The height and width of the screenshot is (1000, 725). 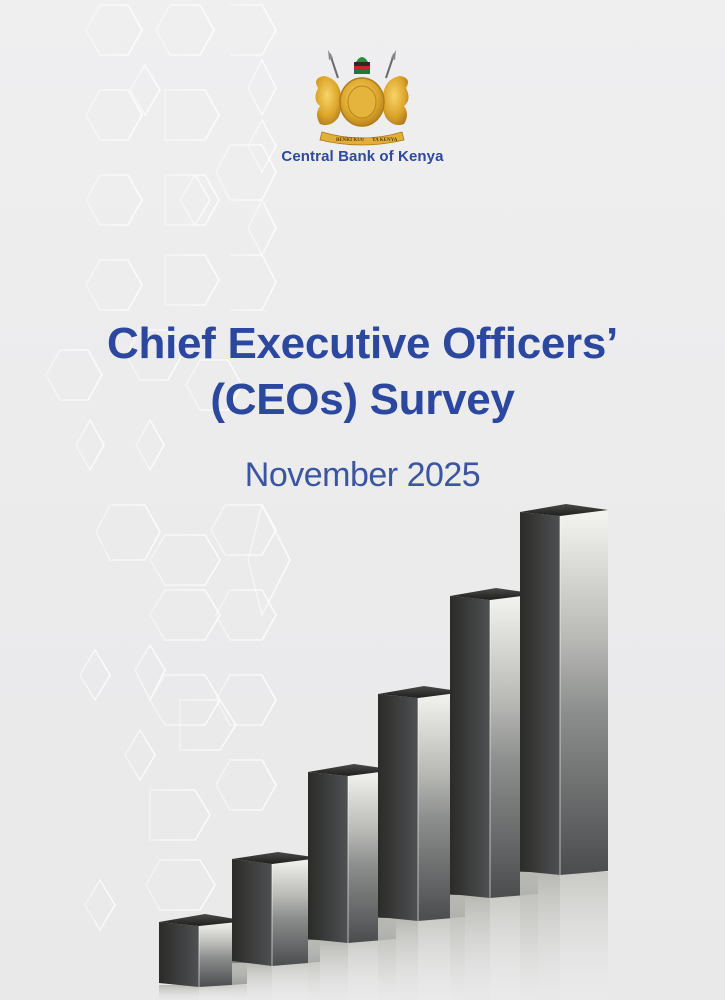 I want to click on report-date: November 2025, so click(x=362, y=475).